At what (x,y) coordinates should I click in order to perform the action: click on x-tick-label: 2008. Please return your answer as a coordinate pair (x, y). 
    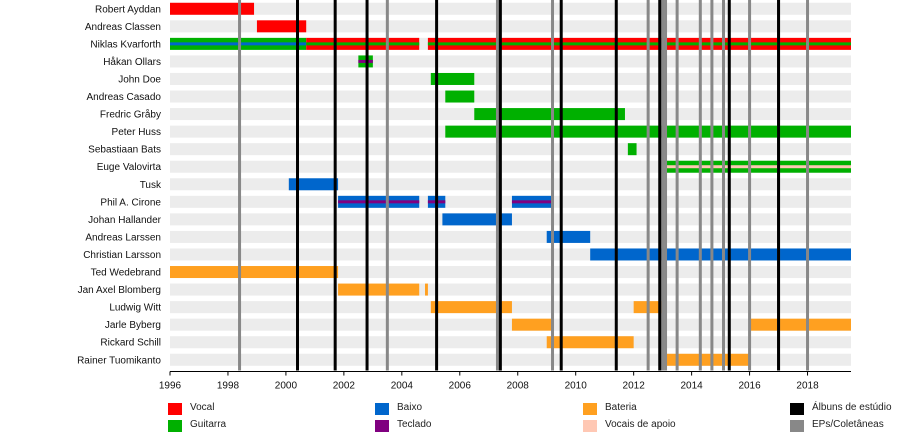
    Looking at the image, I should click on (518, 386).